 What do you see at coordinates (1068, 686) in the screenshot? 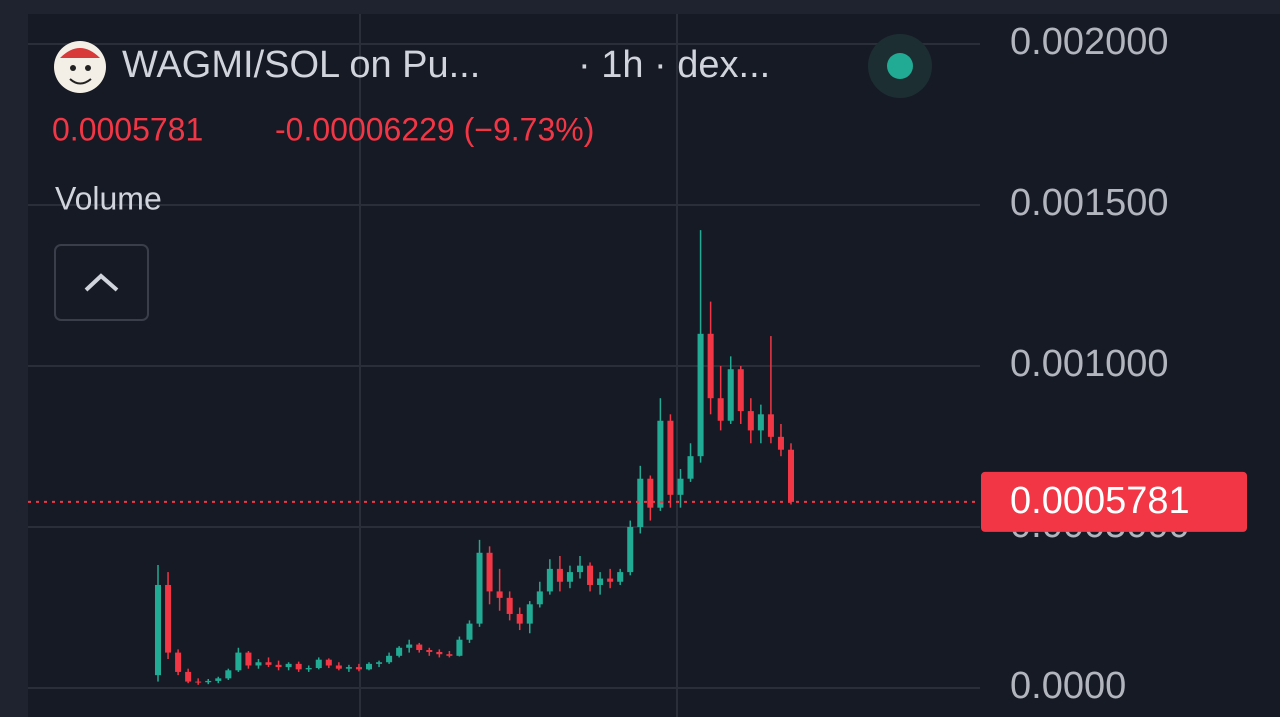
I see `y-tick-label: 0.0000` at bounding box center [1068, 686].